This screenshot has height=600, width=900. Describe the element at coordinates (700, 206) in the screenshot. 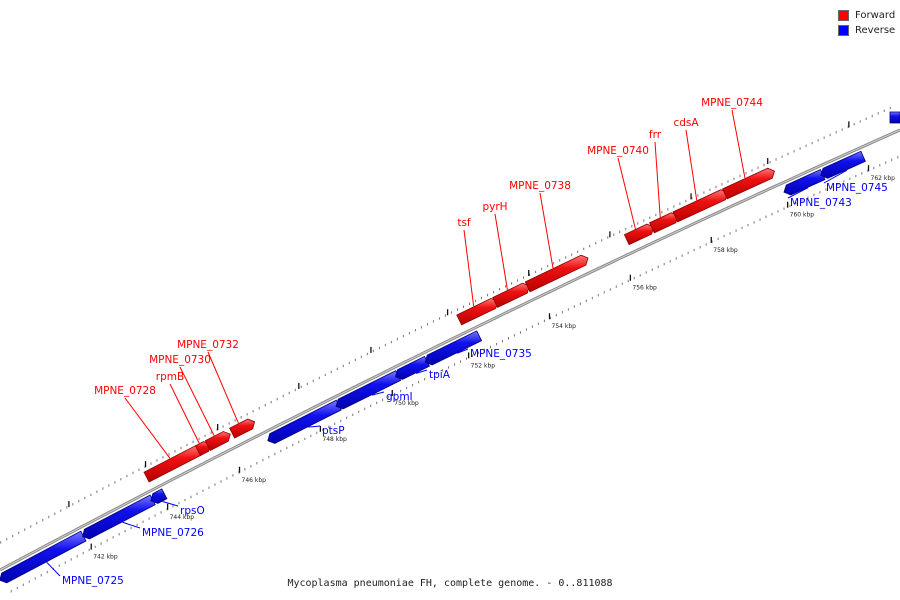

I see `gene-cdsa` at that location.